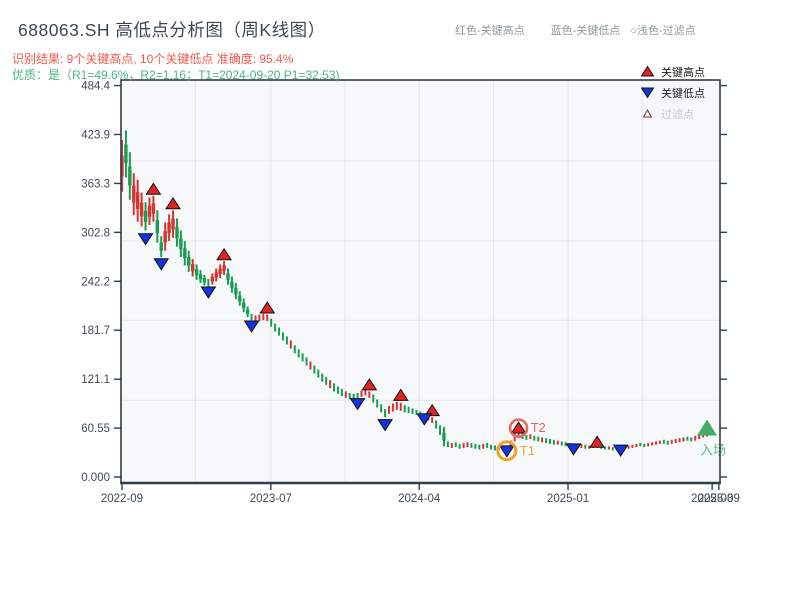 Image resolution: width=800 pixels, height=600 pixels. I want to click on key-high-triangle-icon, so click(647, 71).